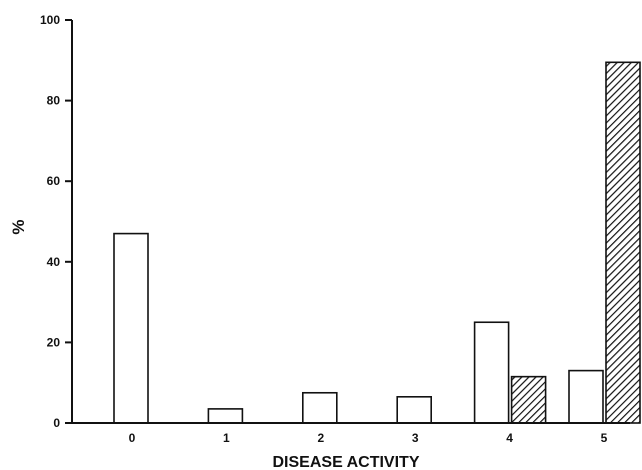  What do you see at coordinates (50, 20) in the screenshot?
I see `y-tick-label: 100` at bounding box center [50, 20].